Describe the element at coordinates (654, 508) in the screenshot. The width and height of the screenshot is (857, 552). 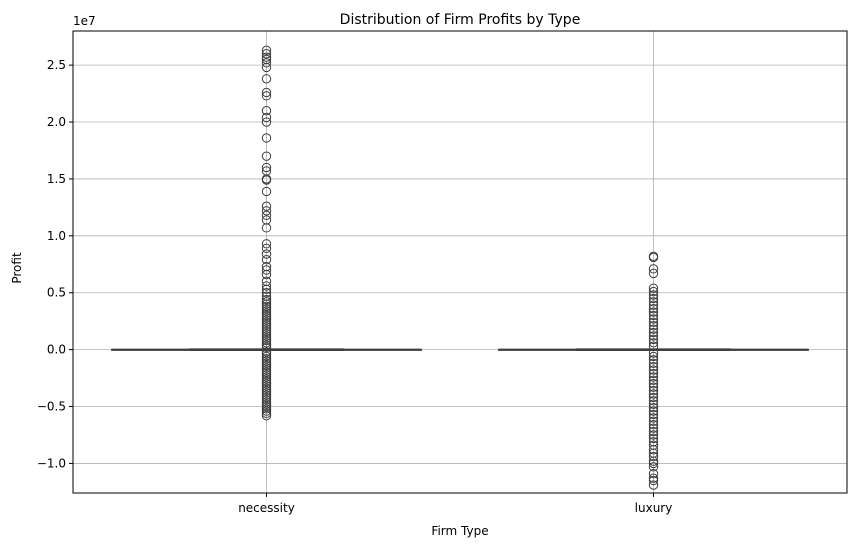
I see `x-tick-label: luxury` at that location.